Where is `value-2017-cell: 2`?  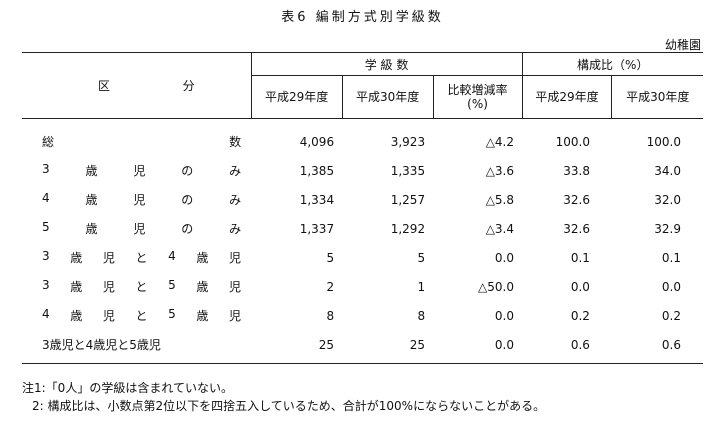 value-2017-cell: 2 is located at coordinates (330, 286).